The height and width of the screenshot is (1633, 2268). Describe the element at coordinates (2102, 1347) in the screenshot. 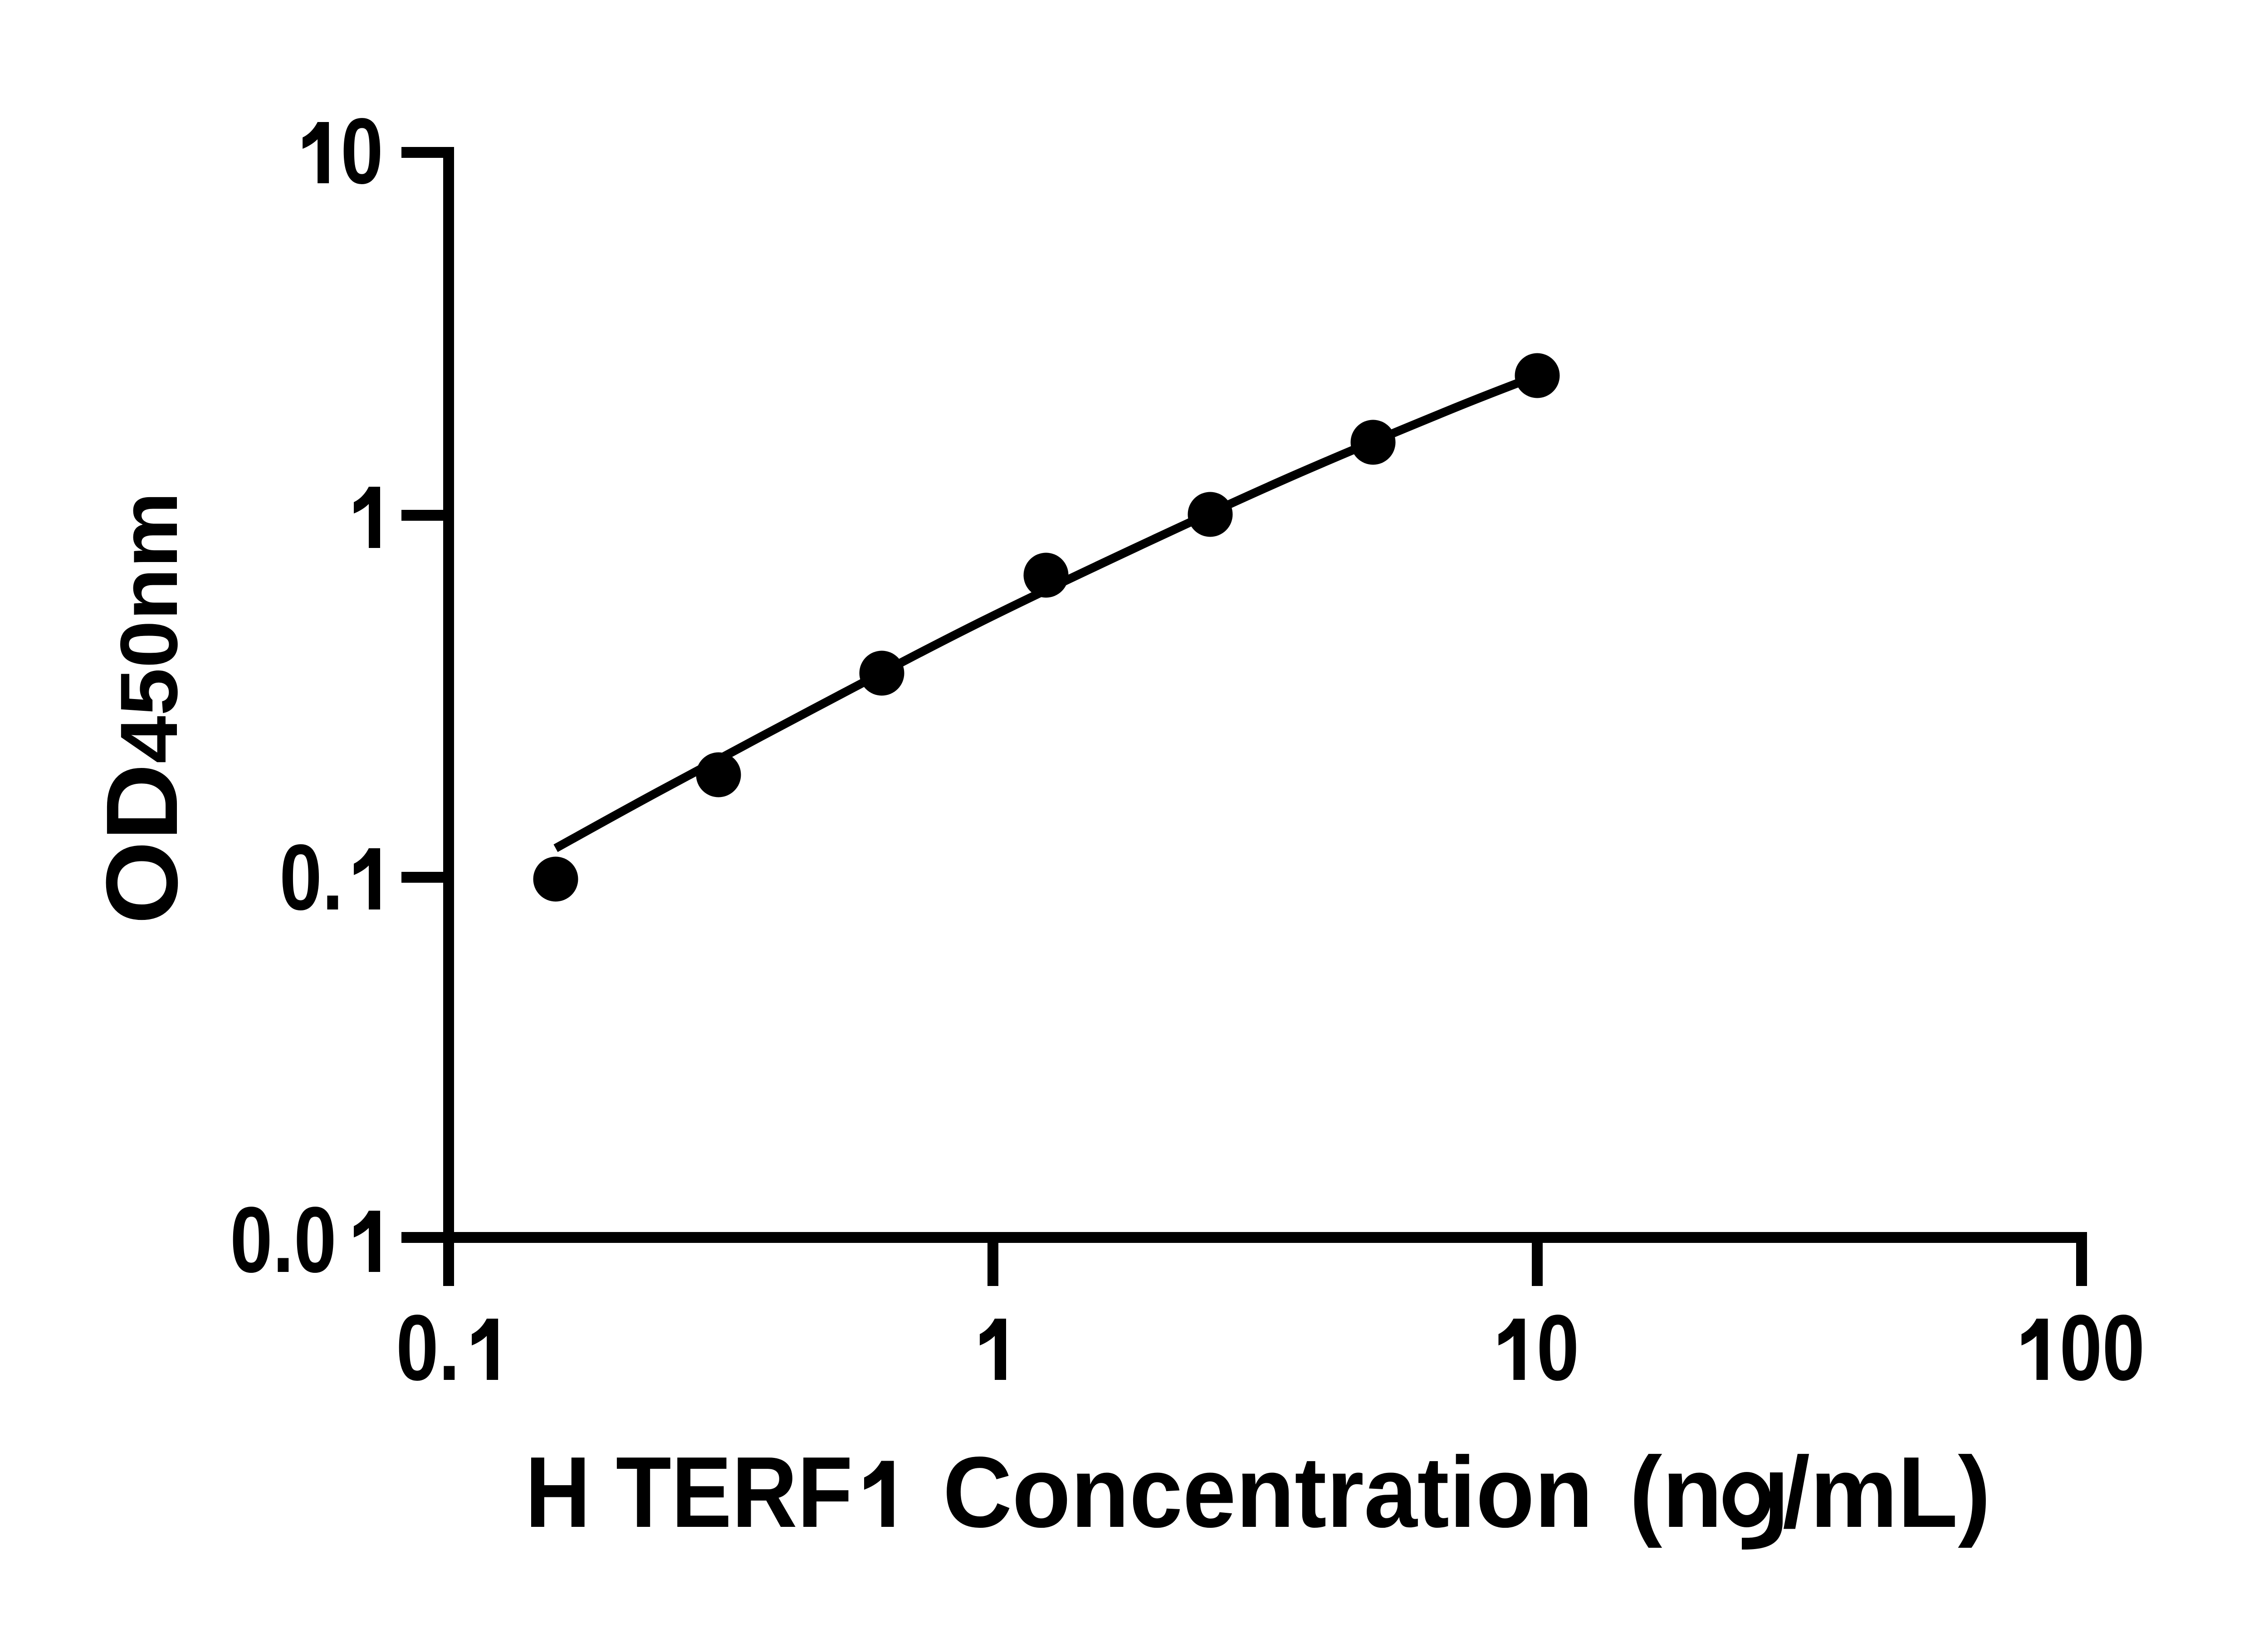

I see `svg-text: 00` at that location.